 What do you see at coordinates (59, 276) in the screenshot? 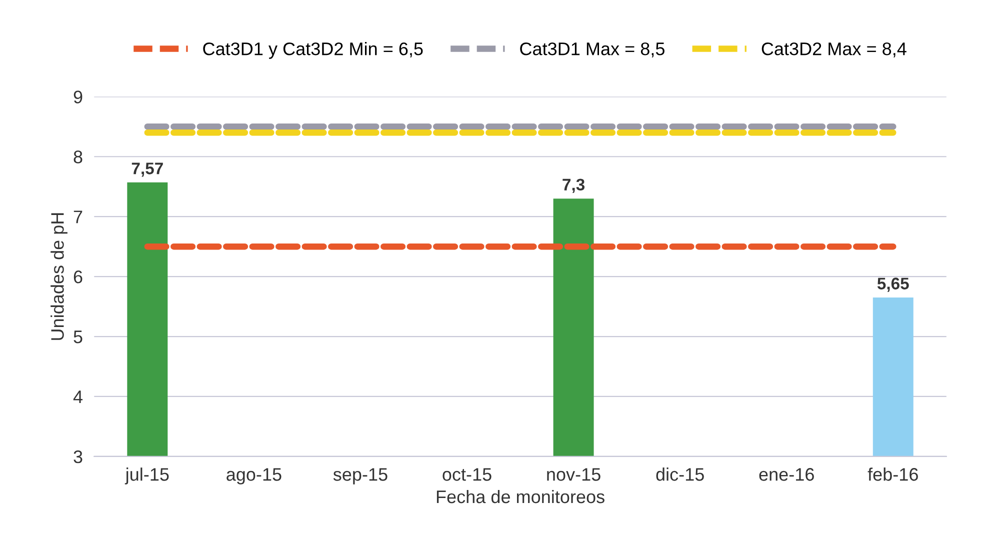
I see `y-axis-title: Unidades de pH` at bounding box center [59, 276].